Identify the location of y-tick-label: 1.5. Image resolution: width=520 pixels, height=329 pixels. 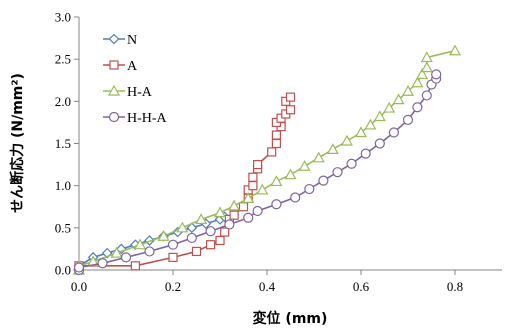
(63, 143).